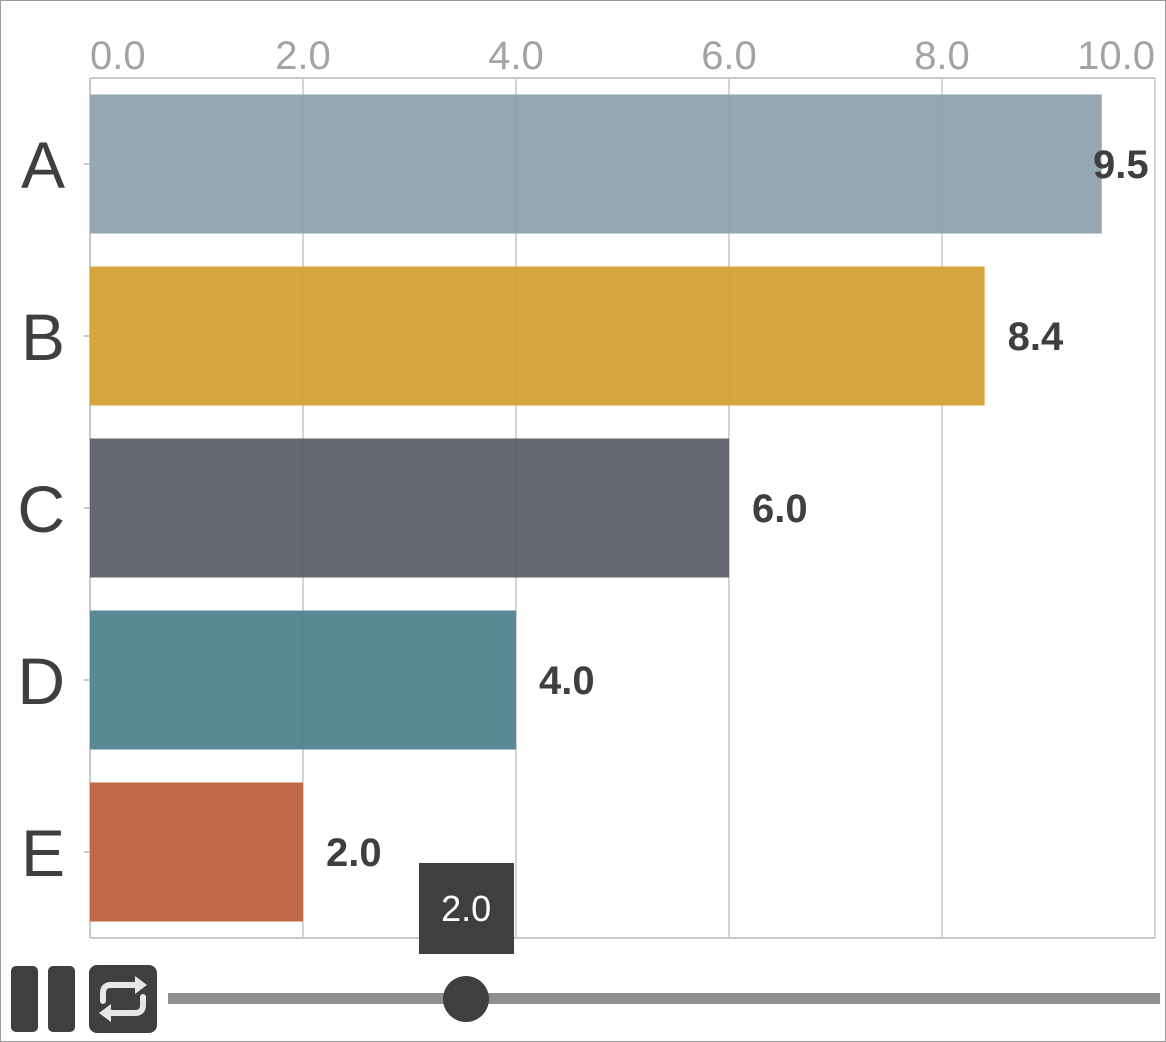  I want to click on pause-button, so click(44, 999).